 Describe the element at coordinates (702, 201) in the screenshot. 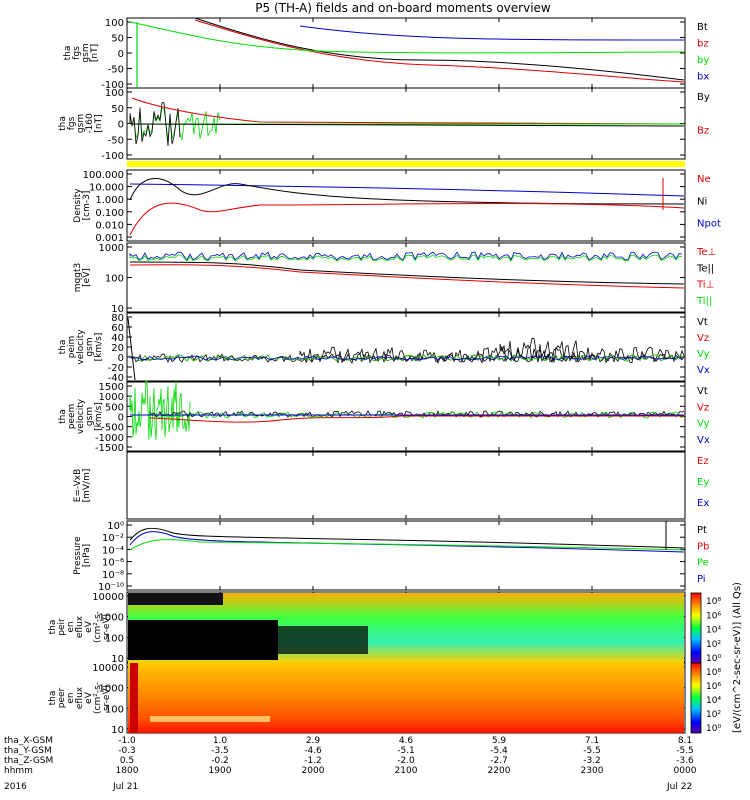

I see `legend-density: Ni` at that location.